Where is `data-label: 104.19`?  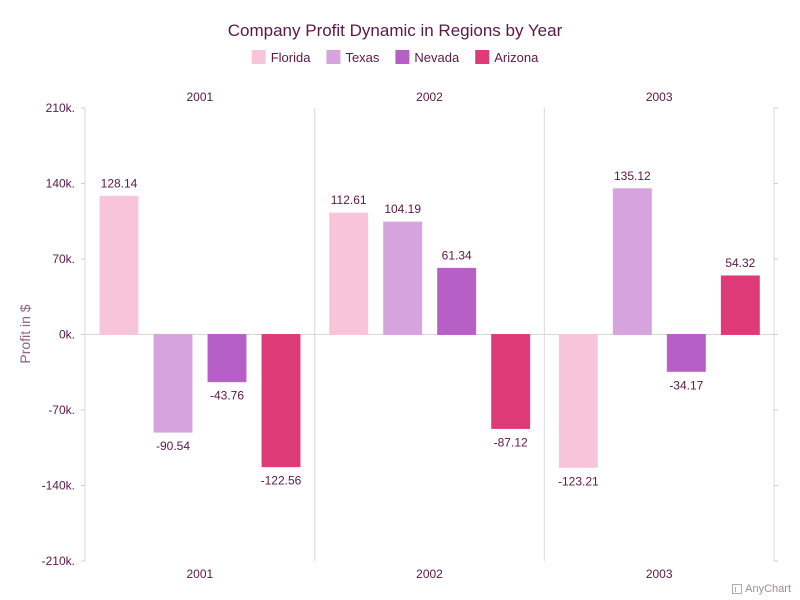
data-label: 104.19 is located at coordinates (402, 209).